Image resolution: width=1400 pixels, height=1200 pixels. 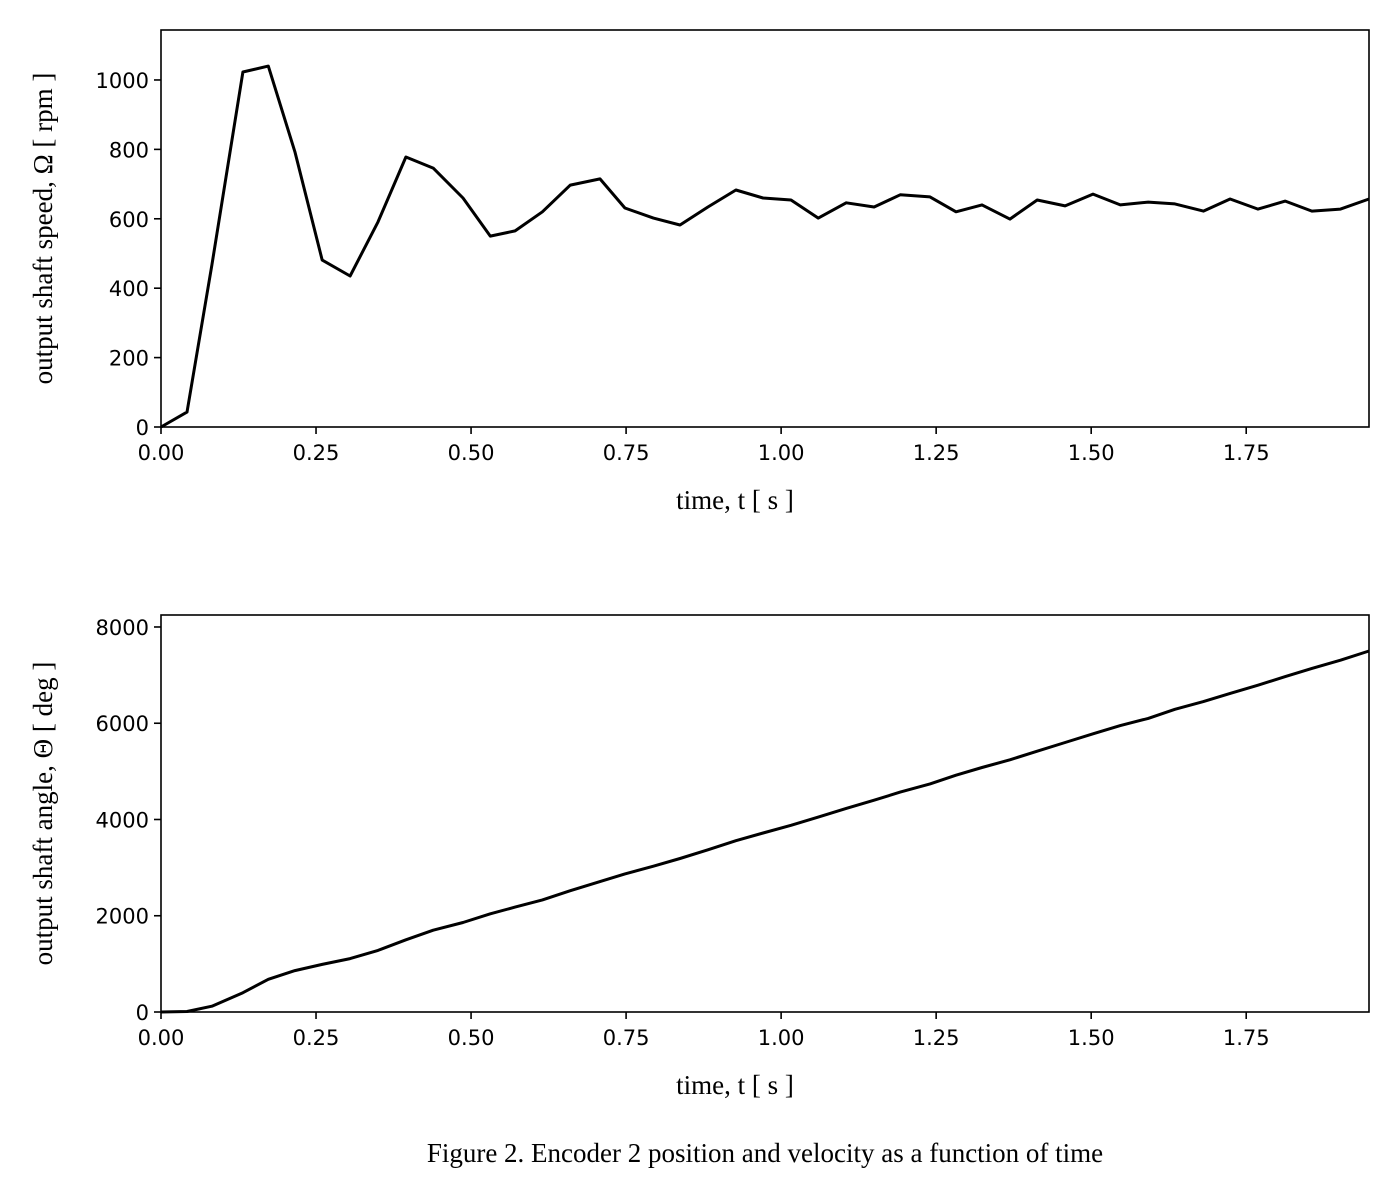 I want to click on y-tick-label: 600, so click(x=129, y=220).